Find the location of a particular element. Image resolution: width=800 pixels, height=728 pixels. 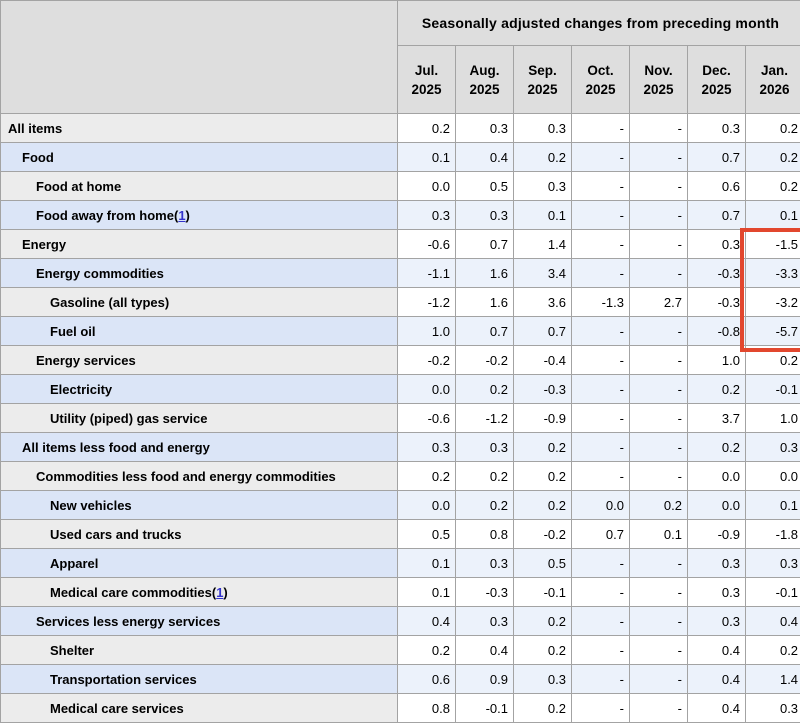

row-label-text: All items is located at coordinates (35, 128).